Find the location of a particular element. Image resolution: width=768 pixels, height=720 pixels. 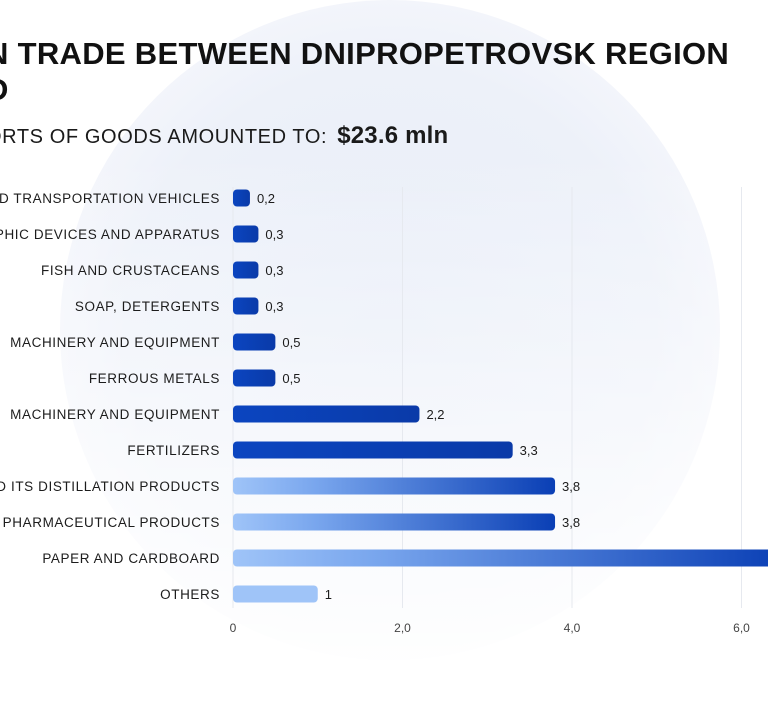

value-label-9: 3,8 is located at coordinates (571, 522).